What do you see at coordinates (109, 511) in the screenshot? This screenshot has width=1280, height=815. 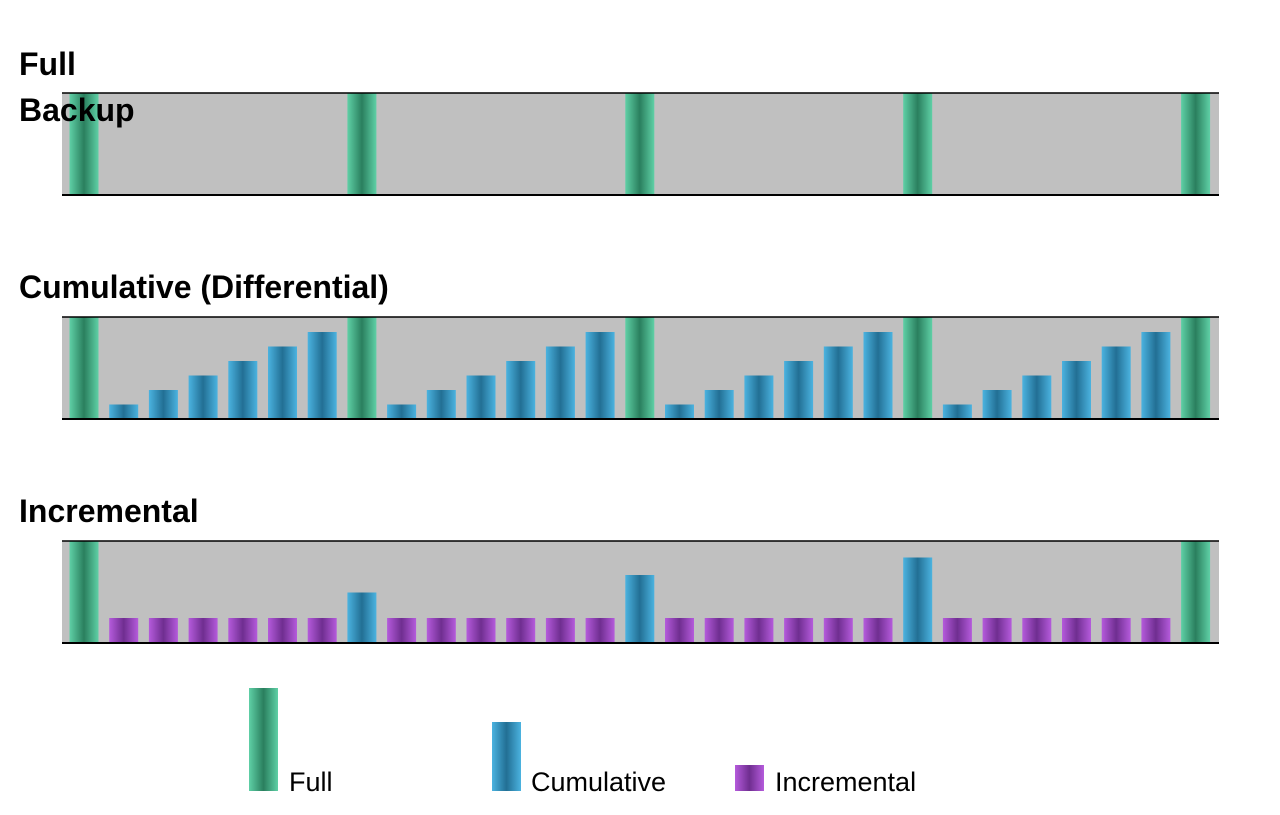 I see `incremental-title: Incremental` at bounding box center [109, 511].